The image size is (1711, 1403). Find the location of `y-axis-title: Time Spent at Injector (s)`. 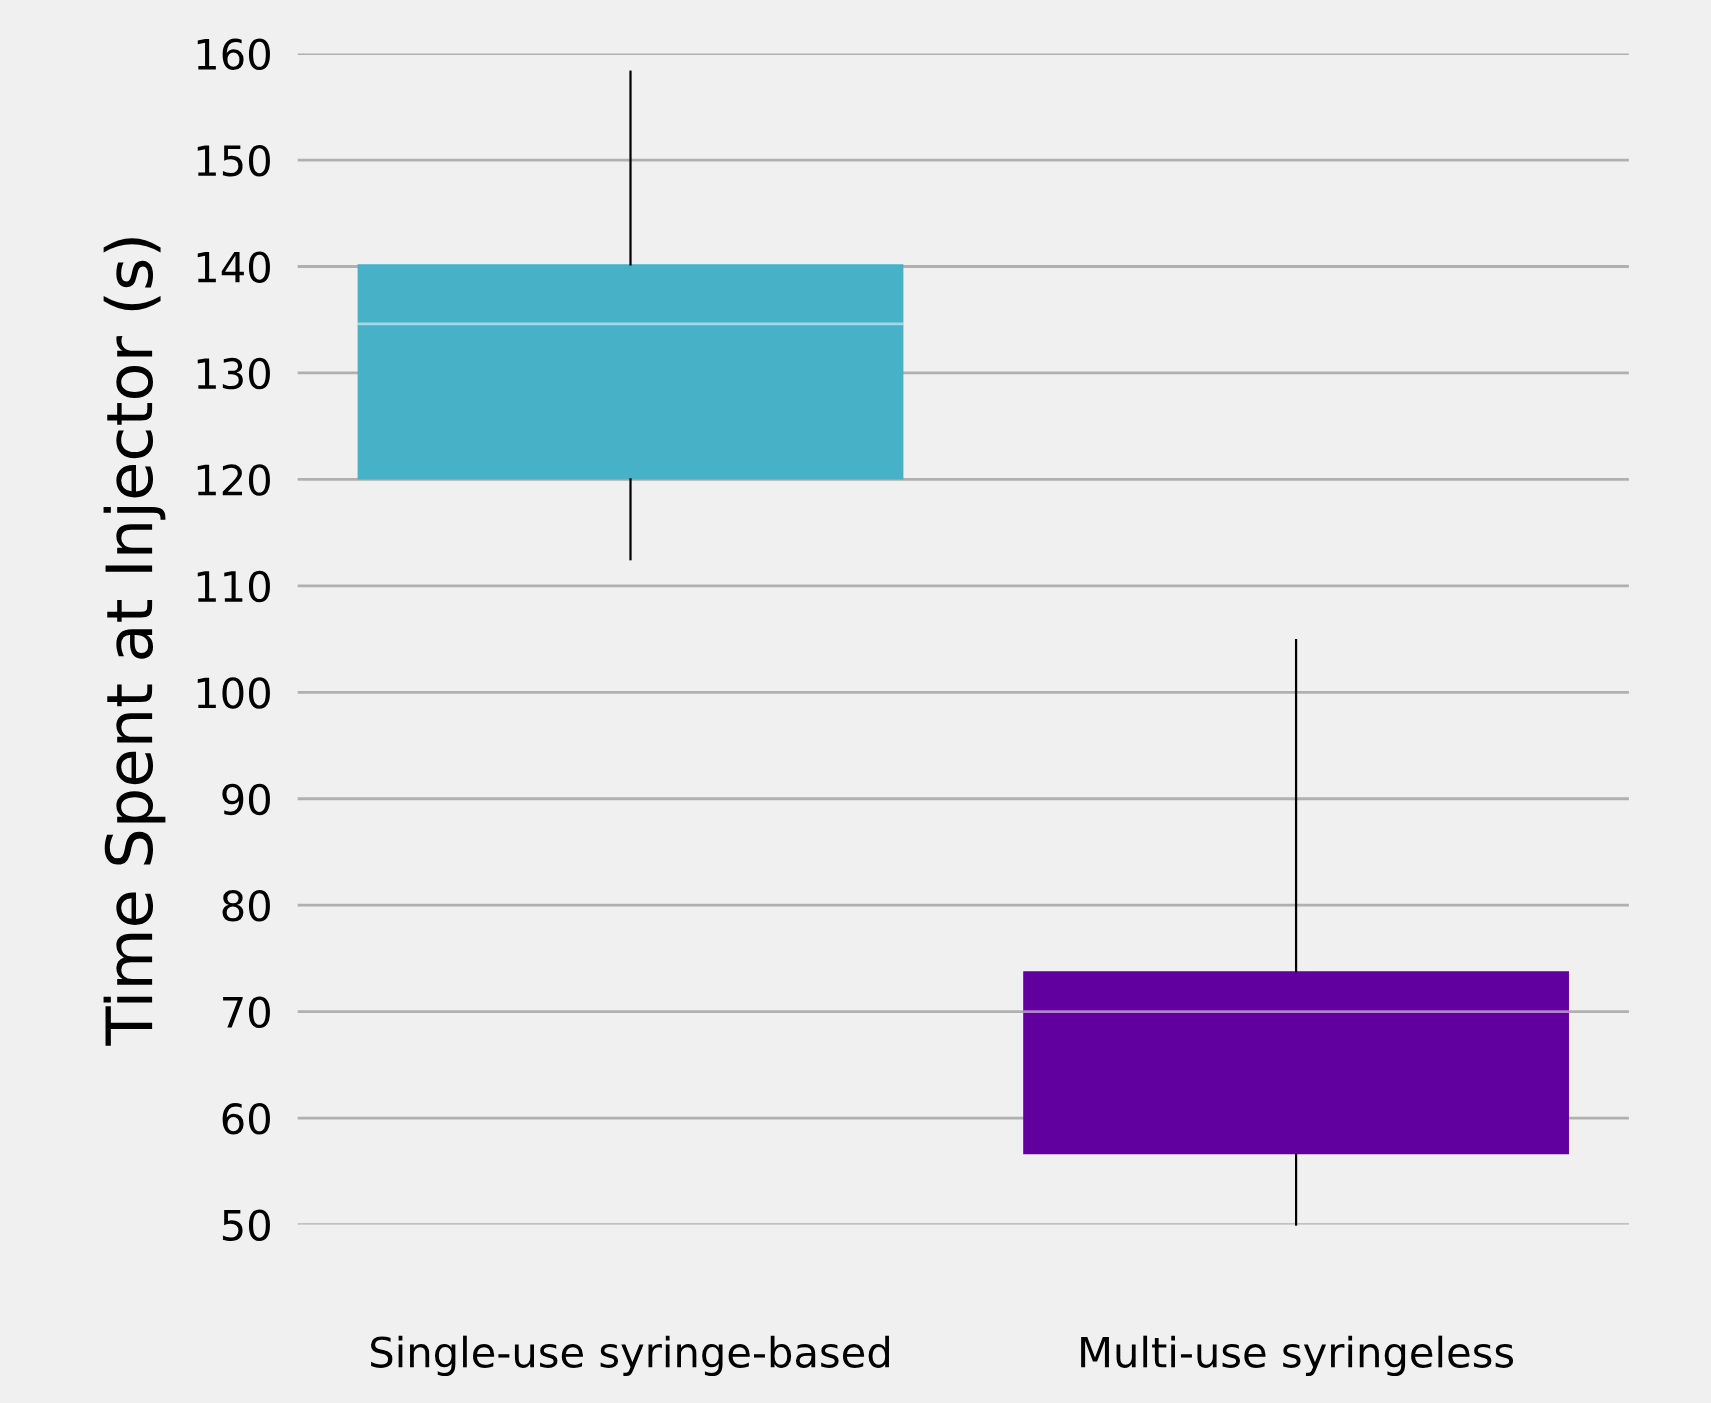

y-axis-title: Time Spent at Injector (s) is located at coordinates (134, 642).